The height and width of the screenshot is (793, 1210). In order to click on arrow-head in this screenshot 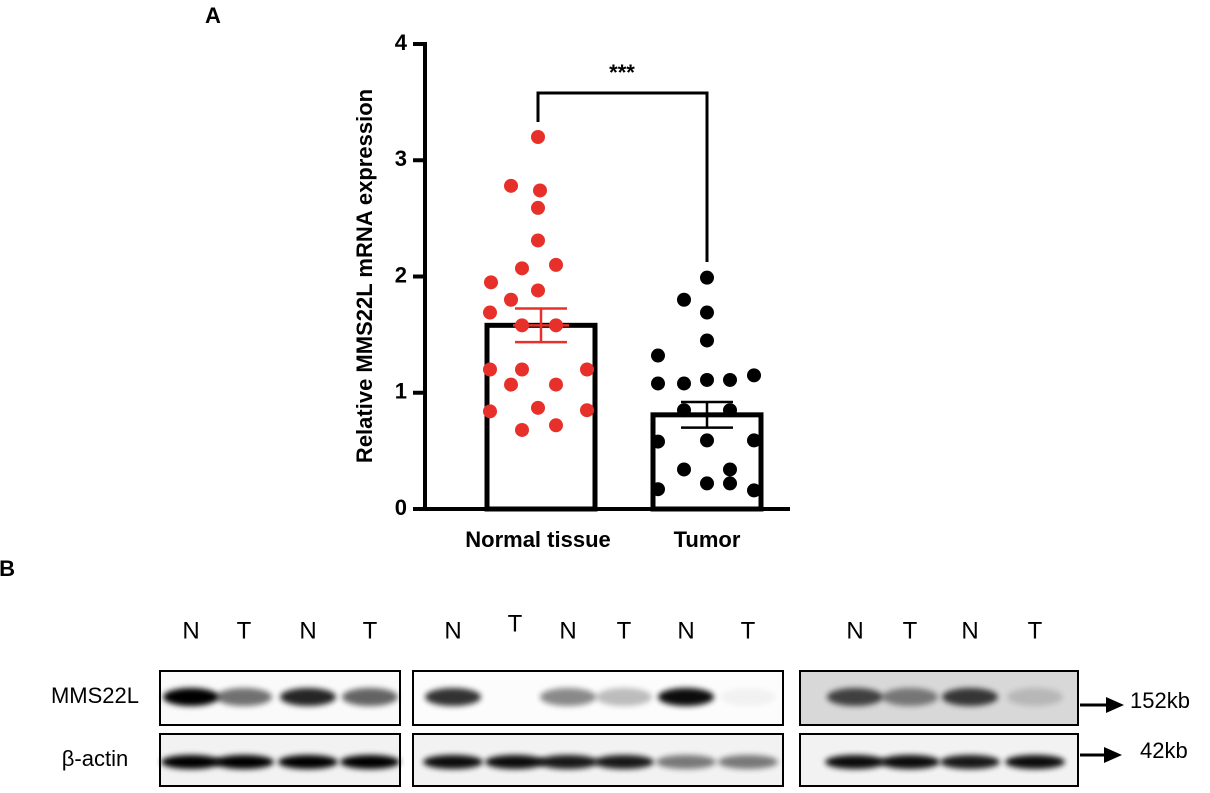, I will do `click(1114, 730)`.